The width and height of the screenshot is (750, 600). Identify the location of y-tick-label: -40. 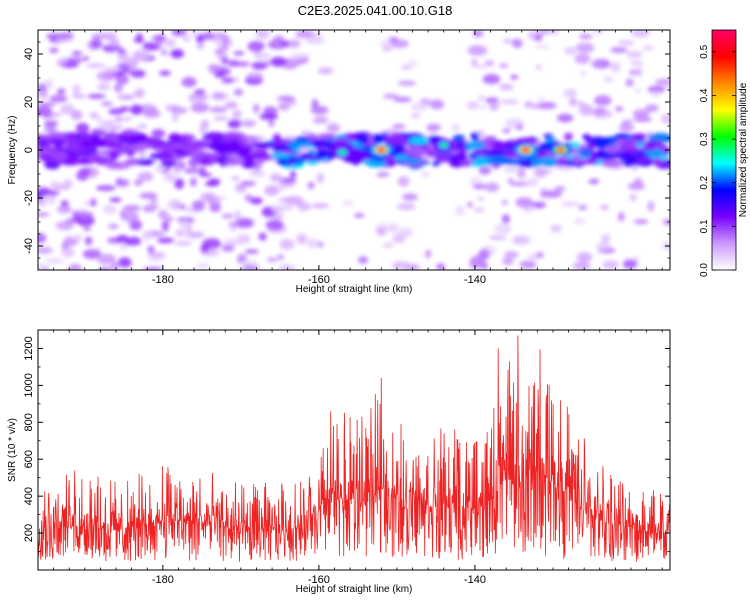
(29, 246).